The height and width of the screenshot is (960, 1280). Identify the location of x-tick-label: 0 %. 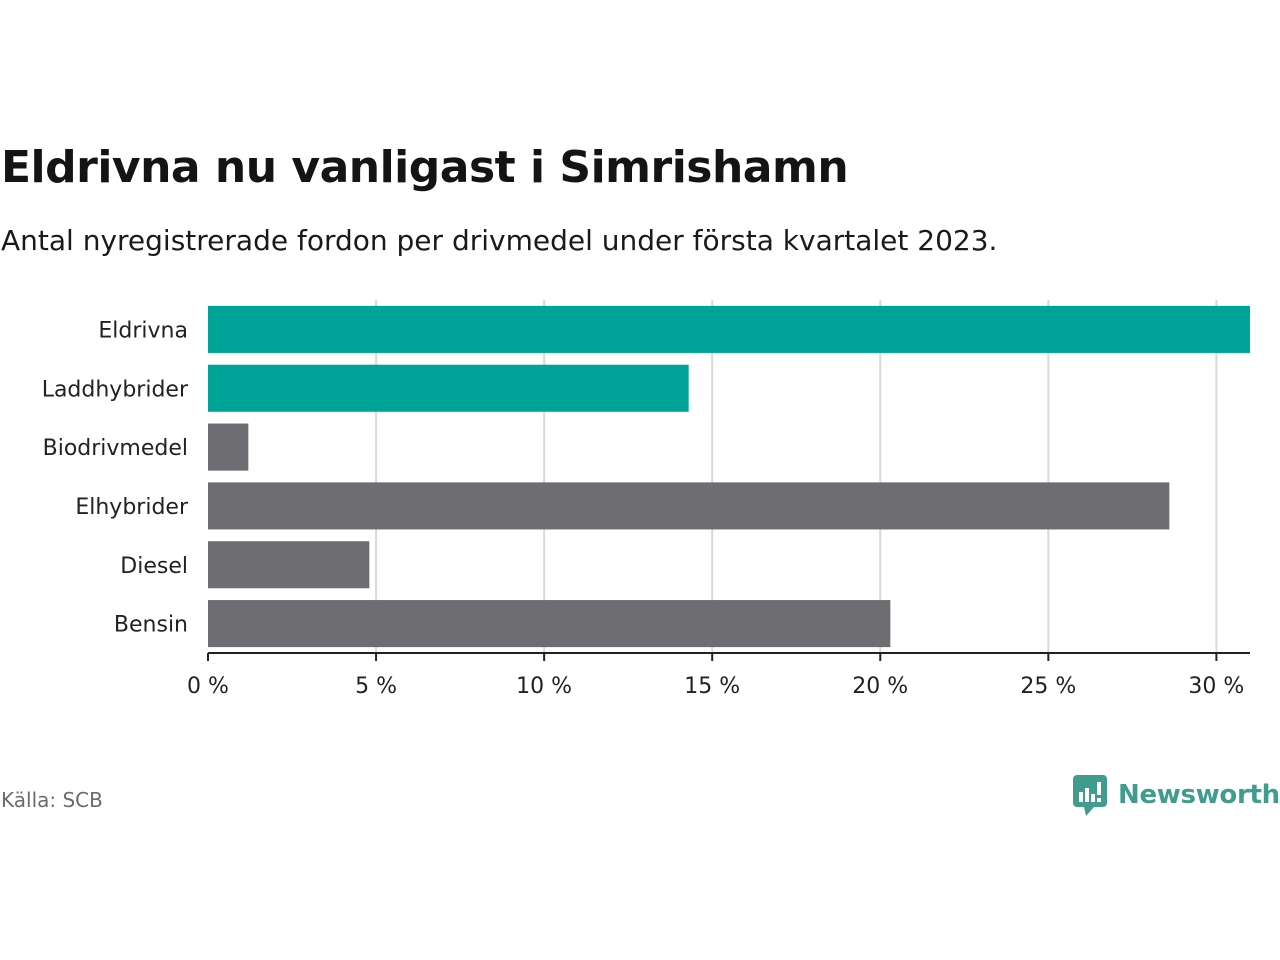
(208, 686).